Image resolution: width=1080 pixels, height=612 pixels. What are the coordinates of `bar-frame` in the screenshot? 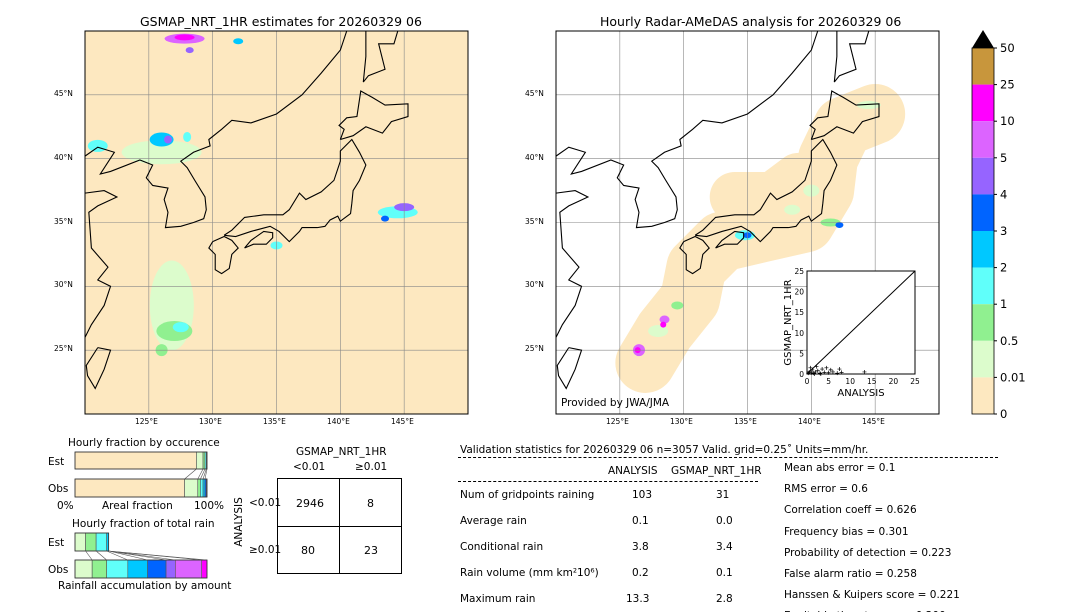 It's located at (141, 569).